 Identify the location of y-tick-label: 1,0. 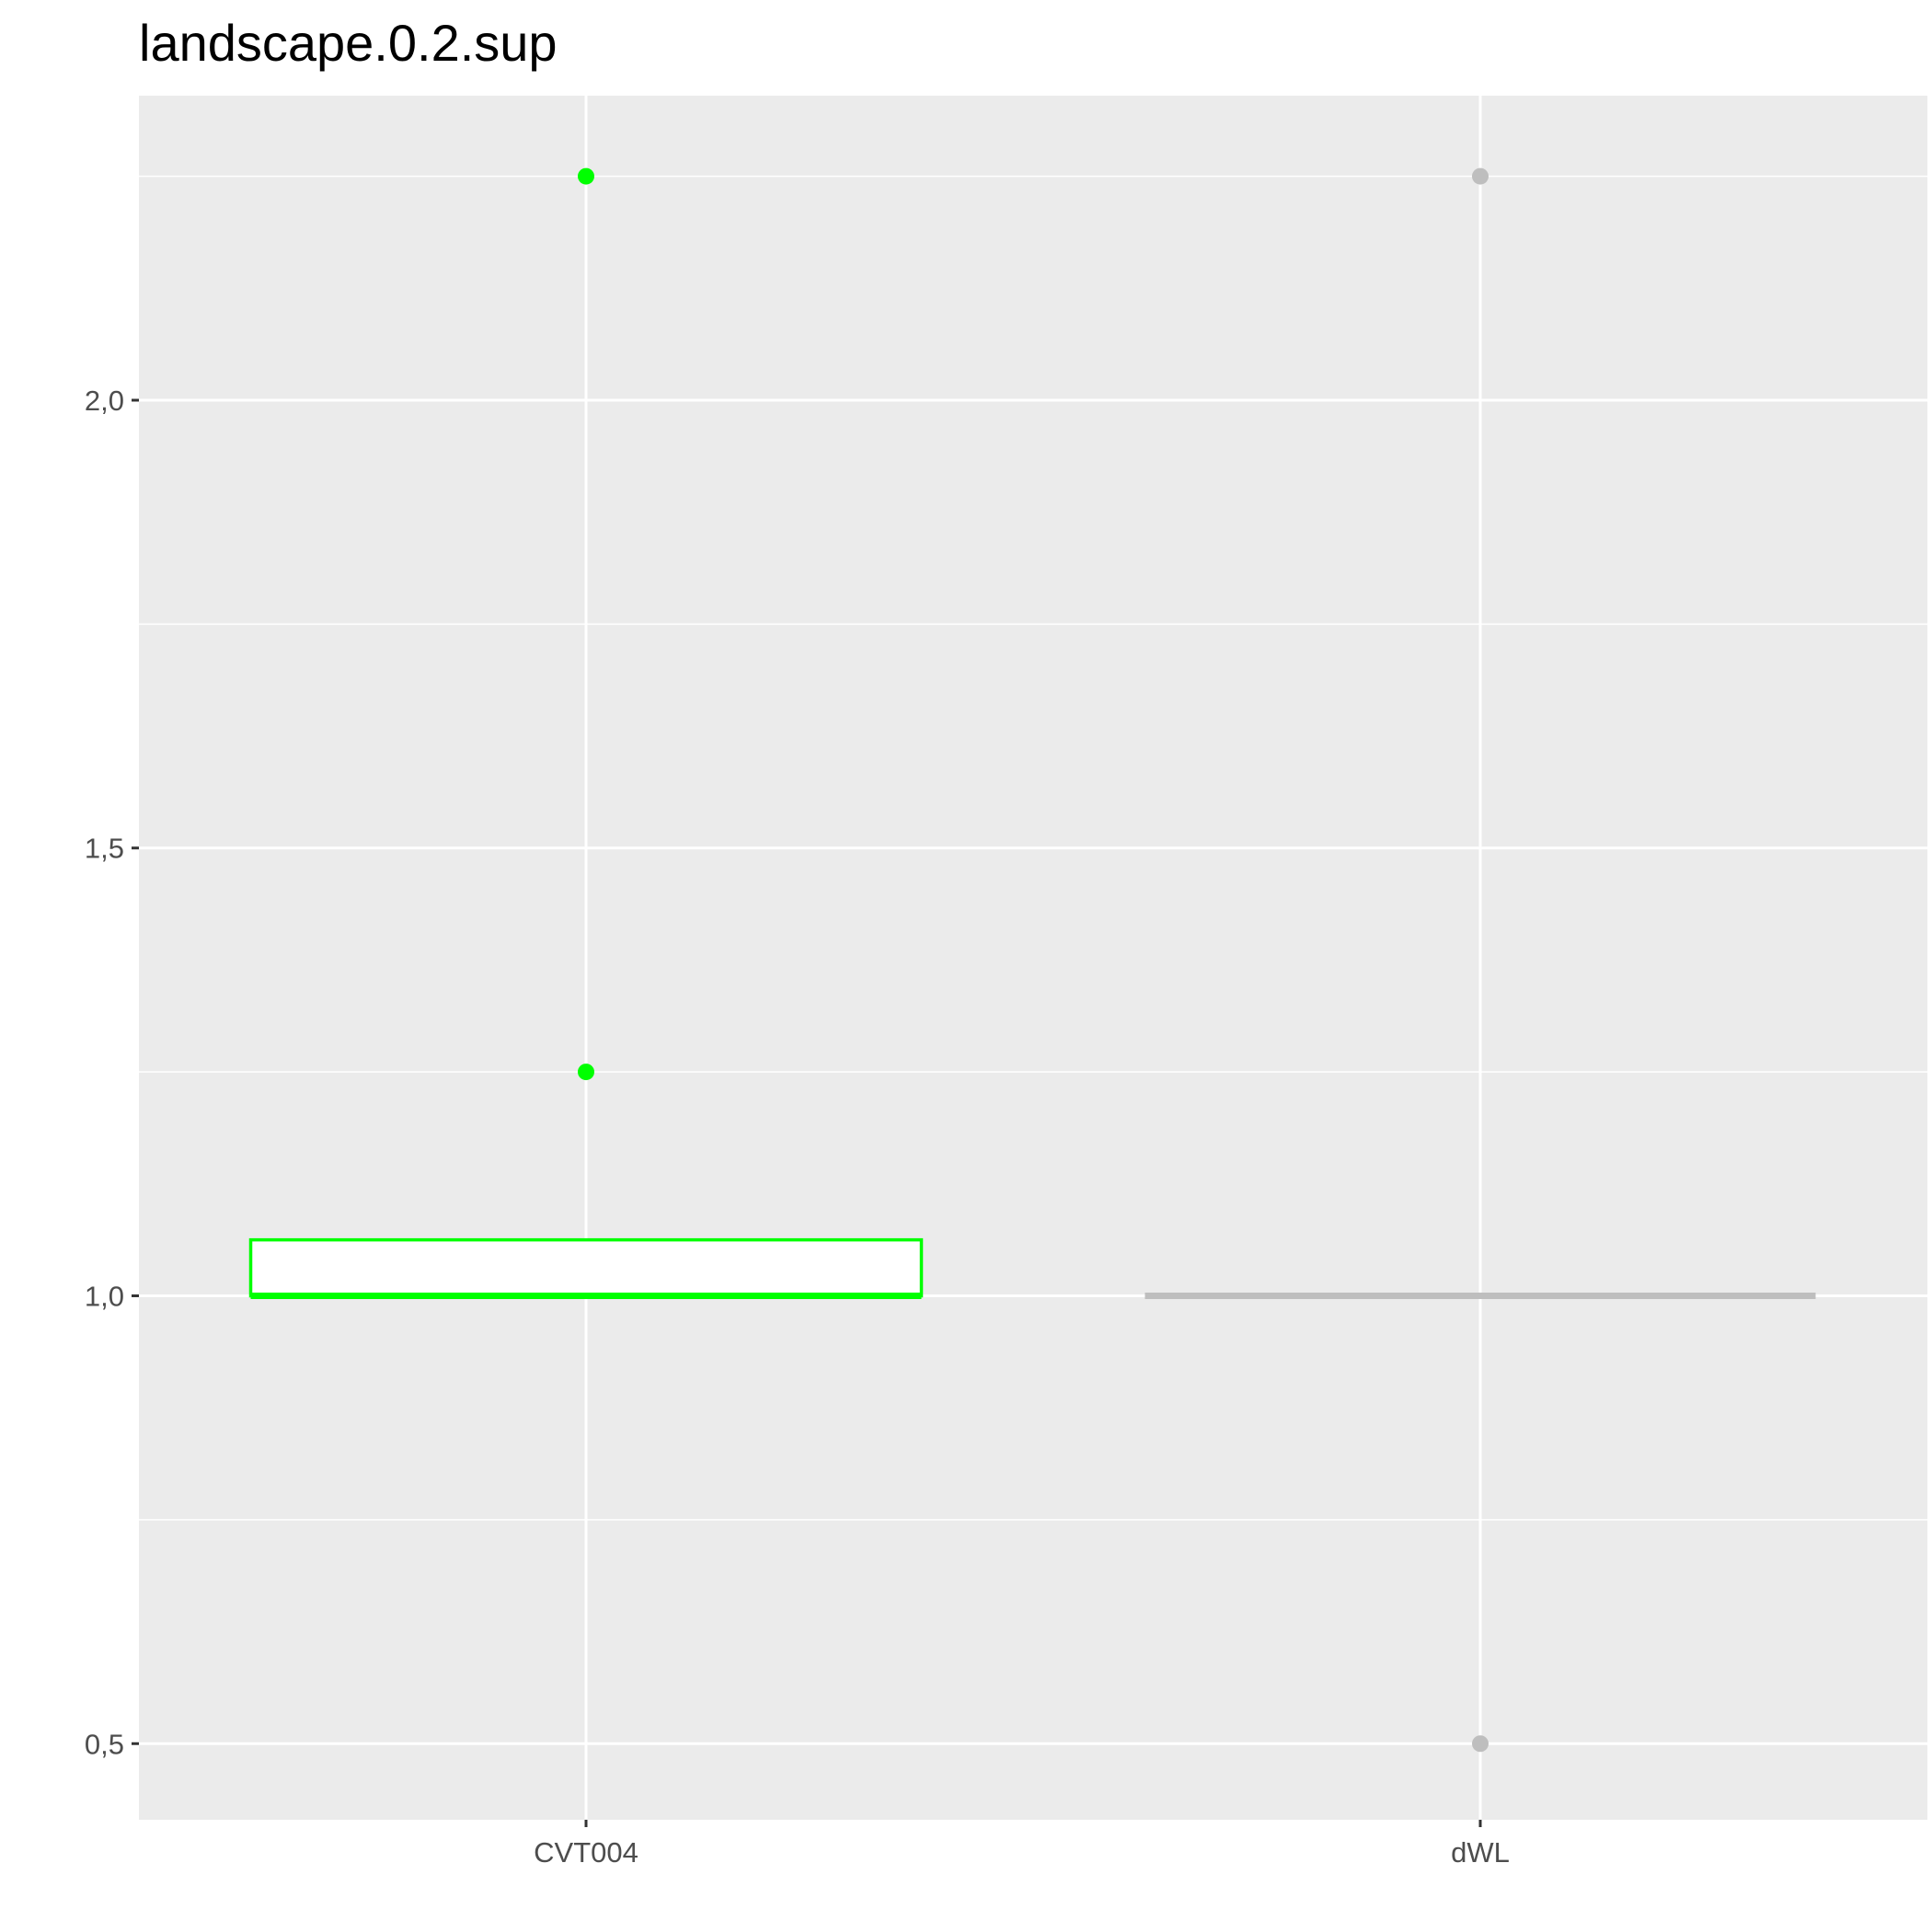
(104, 1296).